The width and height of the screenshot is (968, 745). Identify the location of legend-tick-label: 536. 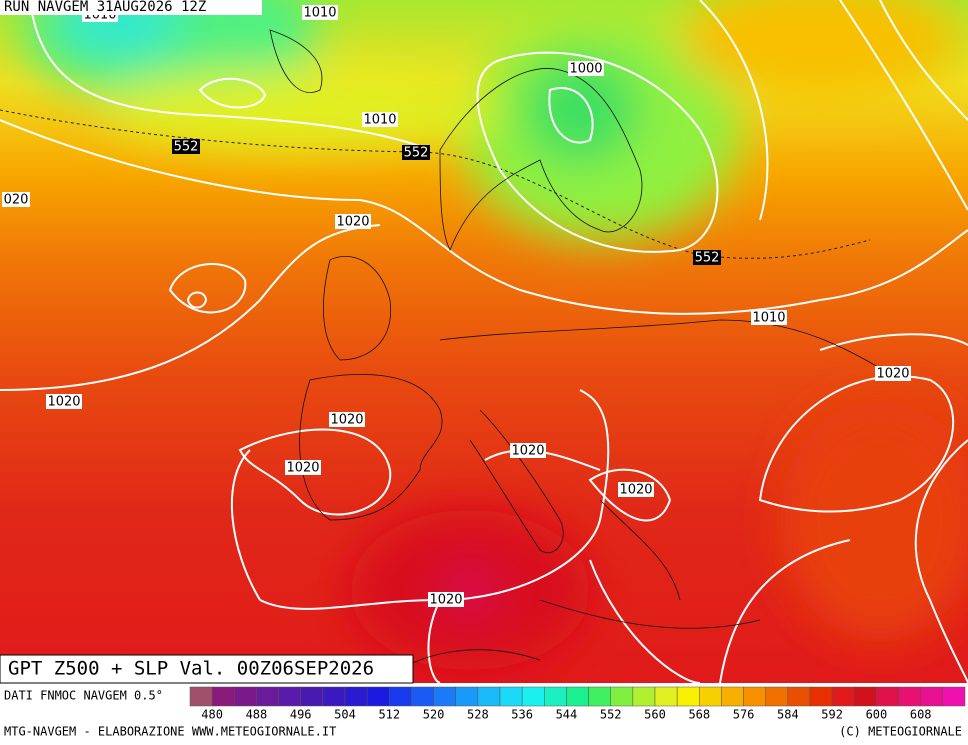
(522, 715).